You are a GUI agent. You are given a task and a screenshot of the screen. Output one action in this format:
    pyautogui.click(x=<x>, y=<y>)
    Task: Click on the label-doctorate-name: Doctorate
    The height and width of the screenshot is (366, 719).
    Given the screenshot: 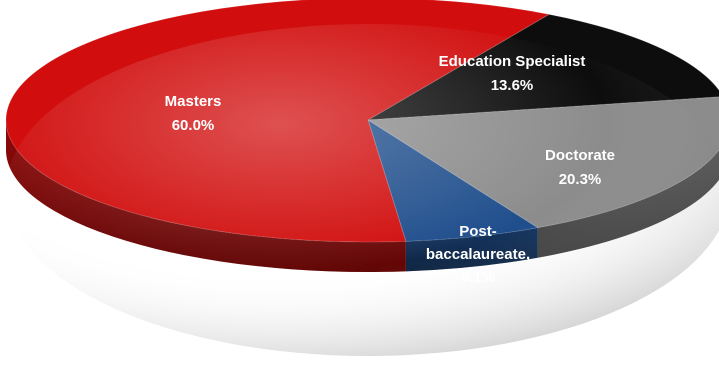 What is the action you would take?
    pyautogui.click(x=580, y=155)
    